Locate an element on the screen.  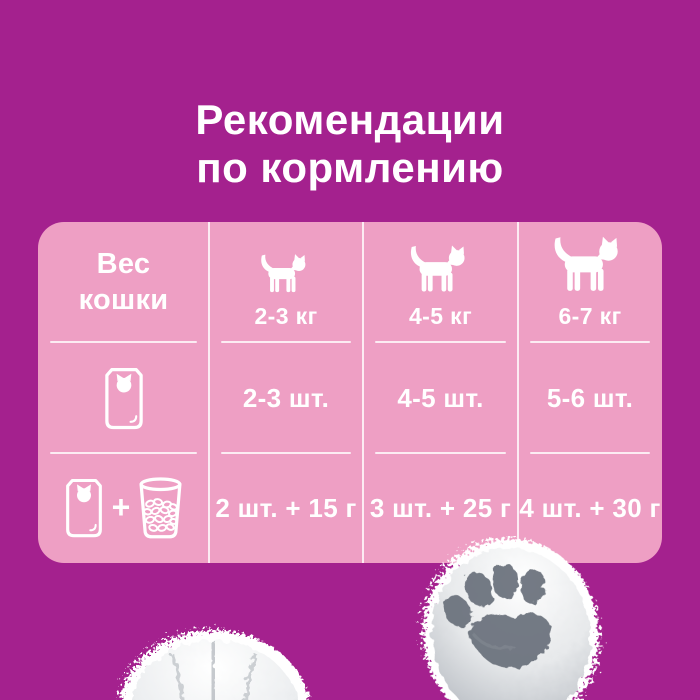
weight-label-medium: 4-5 кг is located at coordinates (440, 316).